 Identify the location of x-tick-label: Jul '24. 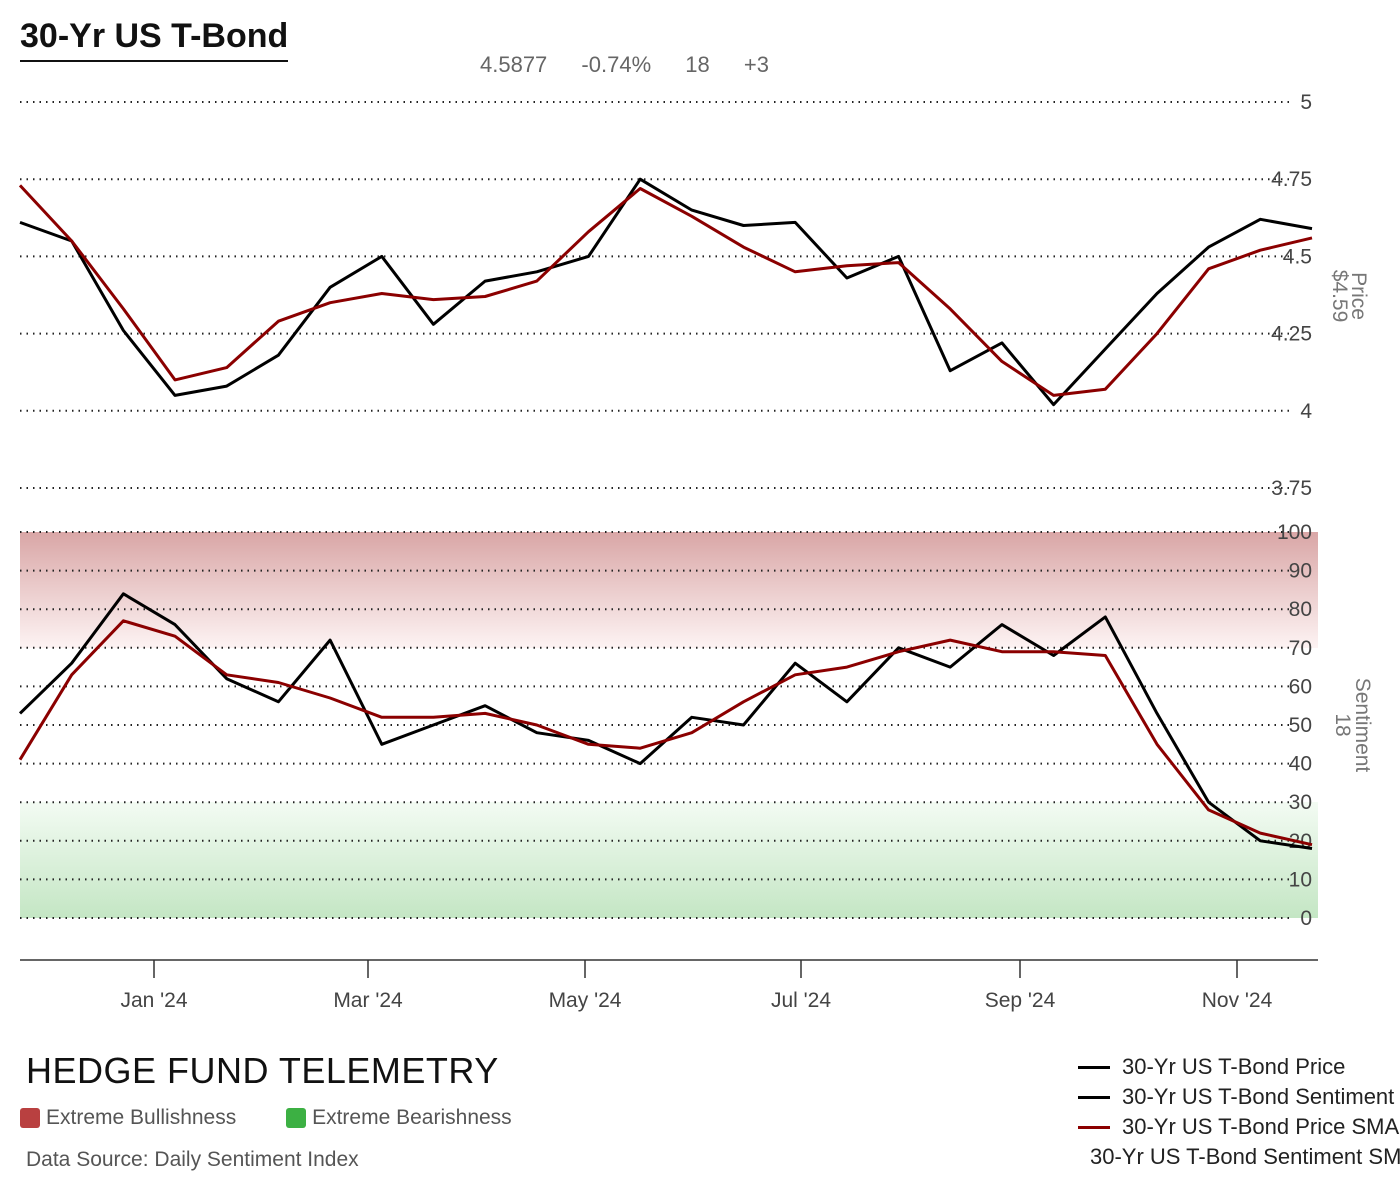
(801, 1000).